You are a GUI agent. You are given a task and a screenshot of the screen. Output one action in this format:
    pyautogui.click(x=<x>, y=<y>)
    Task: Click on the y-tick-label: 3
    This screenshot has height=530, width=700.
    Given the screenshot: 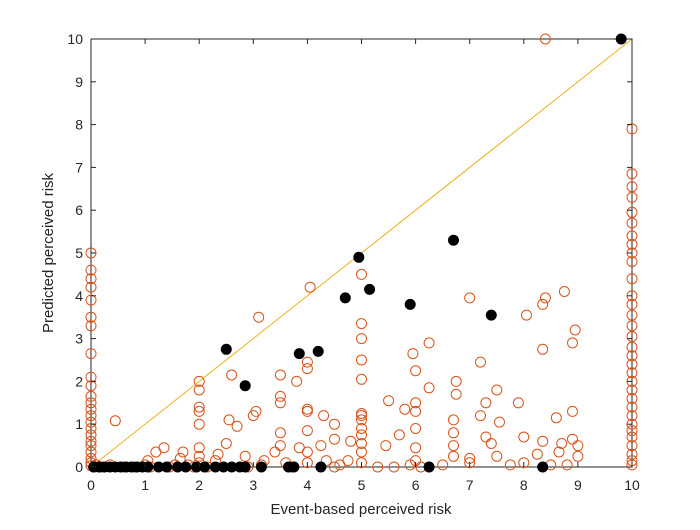 What is the action you would take?
    pyautogui.click(x=79, y=339)
    